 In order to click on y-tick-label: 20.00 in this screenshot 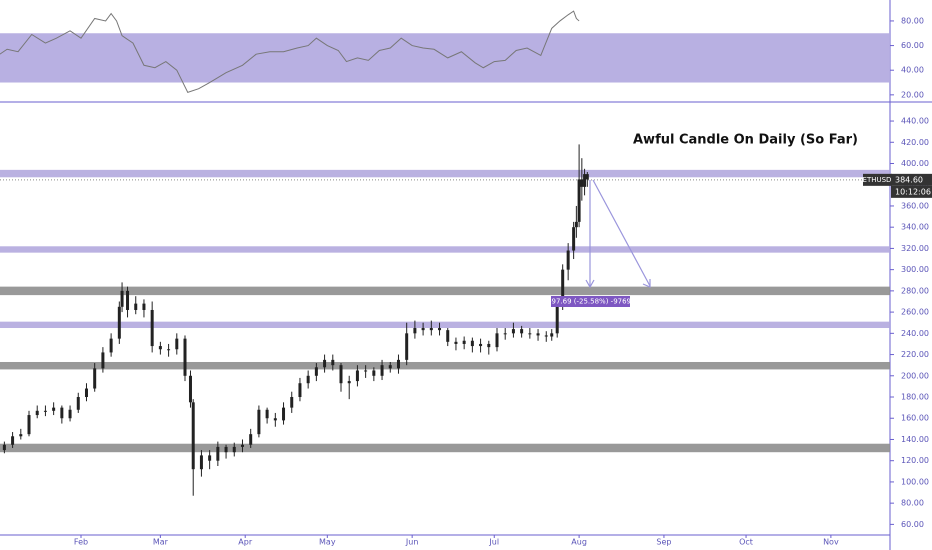, I will do `click(912, 94)`.